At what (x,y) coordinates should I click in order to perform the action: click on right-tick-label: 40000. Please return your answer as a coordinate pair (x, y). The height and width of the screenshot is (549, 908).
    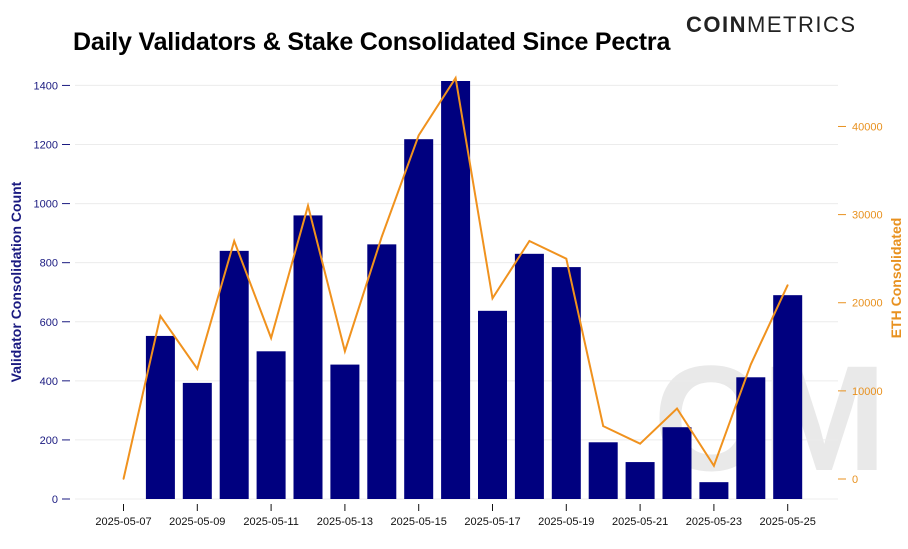
    Looking at the image, I should click on (867, 127).